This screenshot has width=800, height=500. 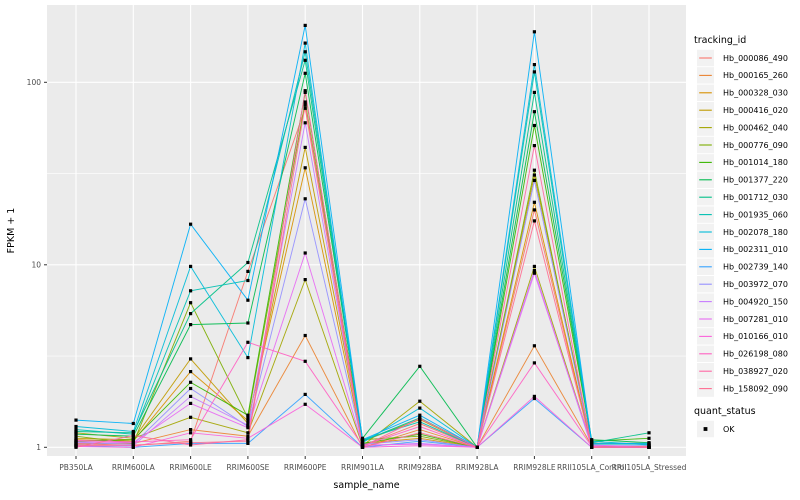 What do you see at coordinates (755, 232) in the screenshot?
I see `legend-item-label: Hb_002078_180` at bounding box center [755, 232].